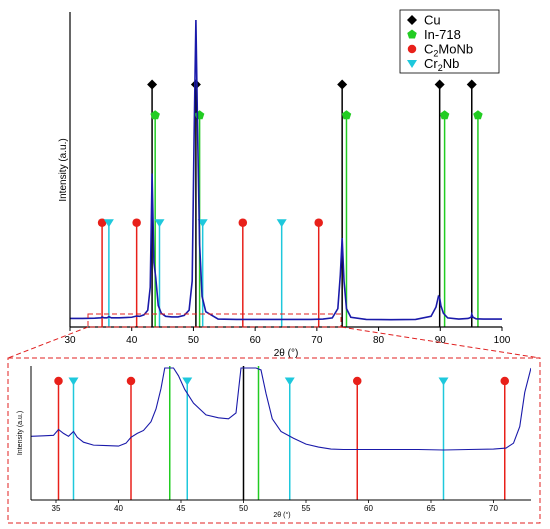 This screenshot has width=550, height=529. Describe the element at coordinates (502, 340) in the screenshot. I see `main-x-tick-label: 100` at that location.